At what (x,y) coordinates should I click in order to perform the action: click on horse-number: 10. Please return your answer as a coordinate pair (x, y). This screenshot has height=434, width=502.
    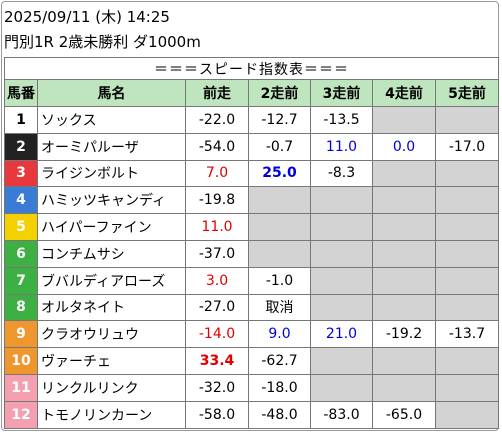
    Looking at the image, I should click on (21, 361).